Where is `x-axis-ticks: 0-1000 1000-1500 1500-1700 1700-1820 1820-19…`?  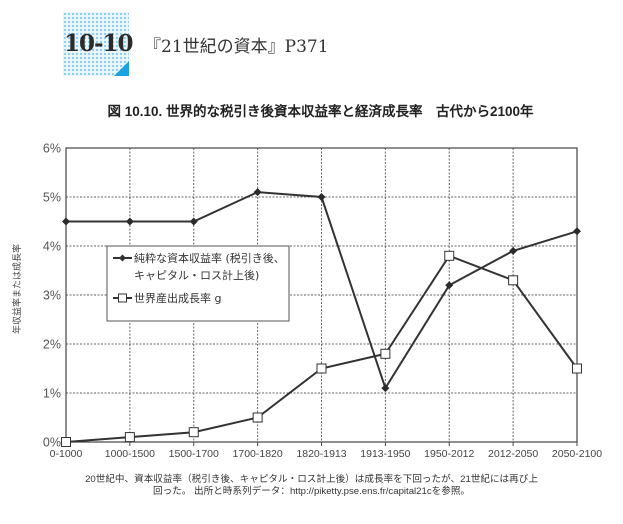 x-axis-ticks: 0-1000 1000-1500 1500-1700 1700-1820 1820-19… is located at coordinates (326, 454).